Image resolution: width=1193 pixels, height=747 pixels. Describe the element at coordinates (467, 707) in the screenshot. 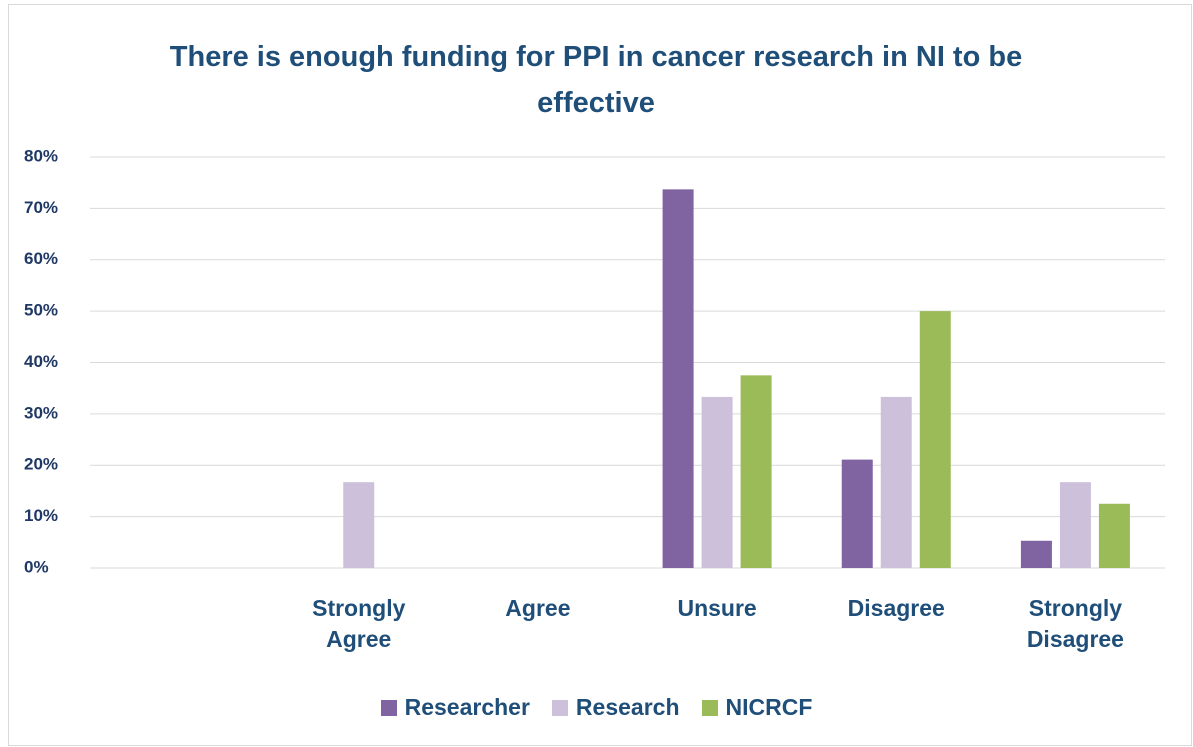

I see `legend-label: Researcher` at that location.